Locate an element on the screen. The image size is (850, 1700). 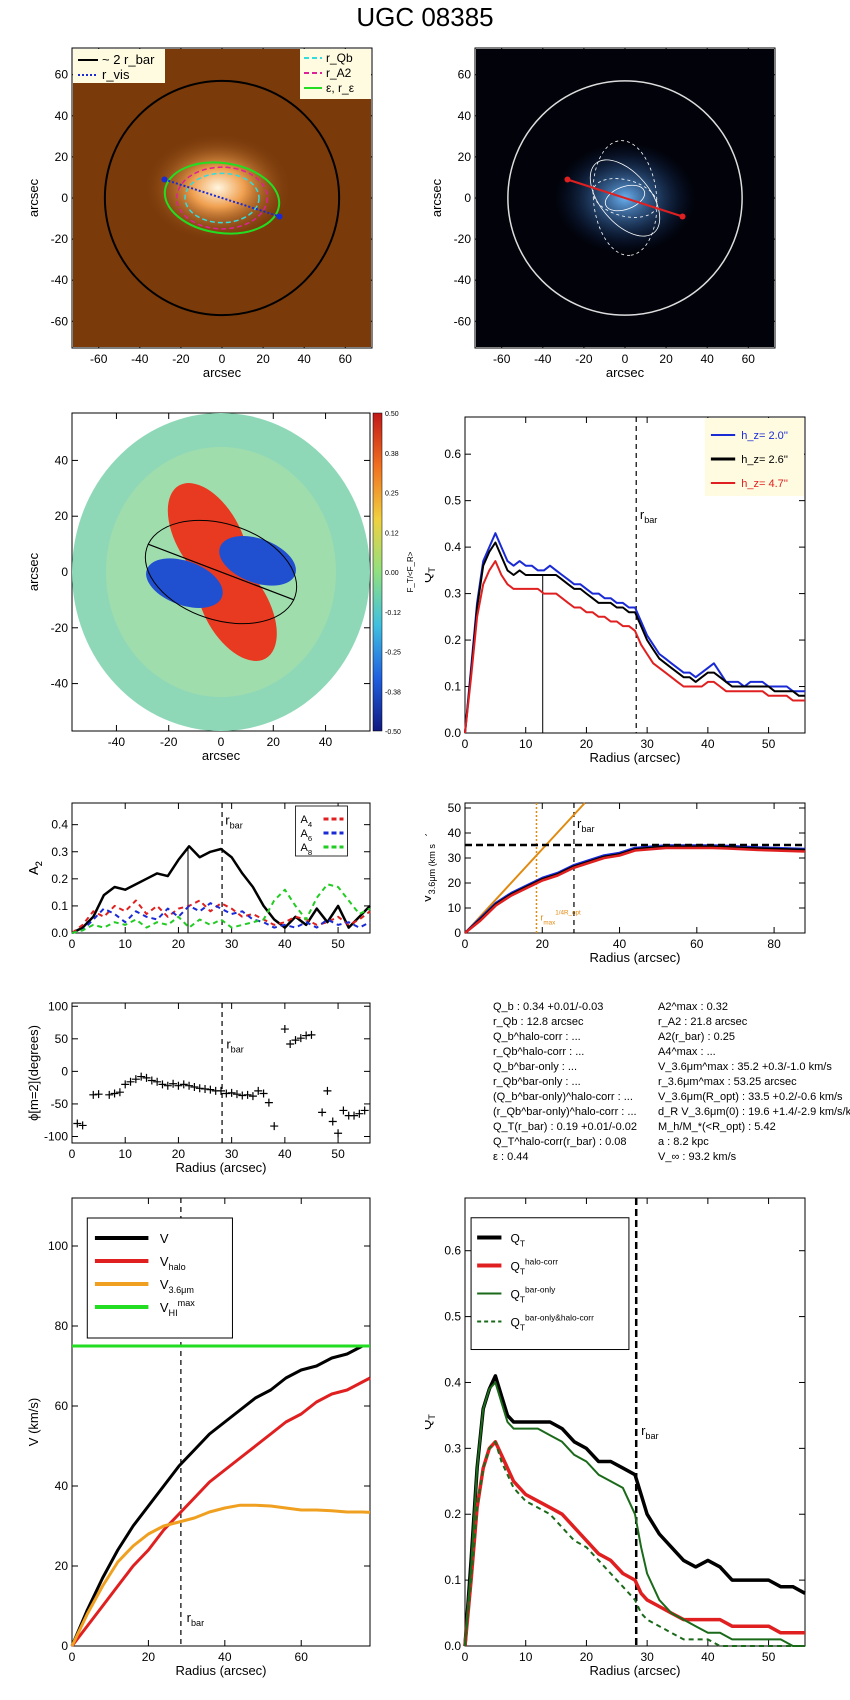
legend-label: A8 is located at coordinates (307, 849).